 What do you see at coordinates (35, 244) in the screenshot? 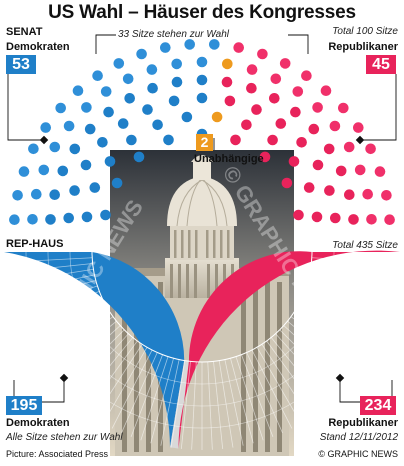
I see `house-heading: REP-HAUS` at bounding box center [35, 244].